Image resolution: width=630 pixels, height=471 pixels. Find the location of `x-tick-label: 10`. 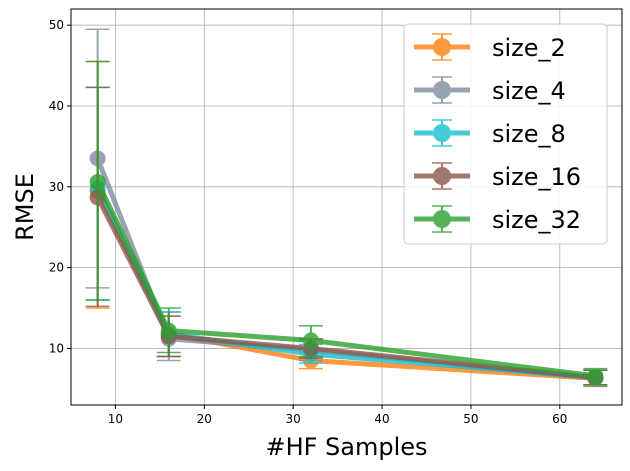

x-tick-label: 10 is located at coordinates (115, 419).